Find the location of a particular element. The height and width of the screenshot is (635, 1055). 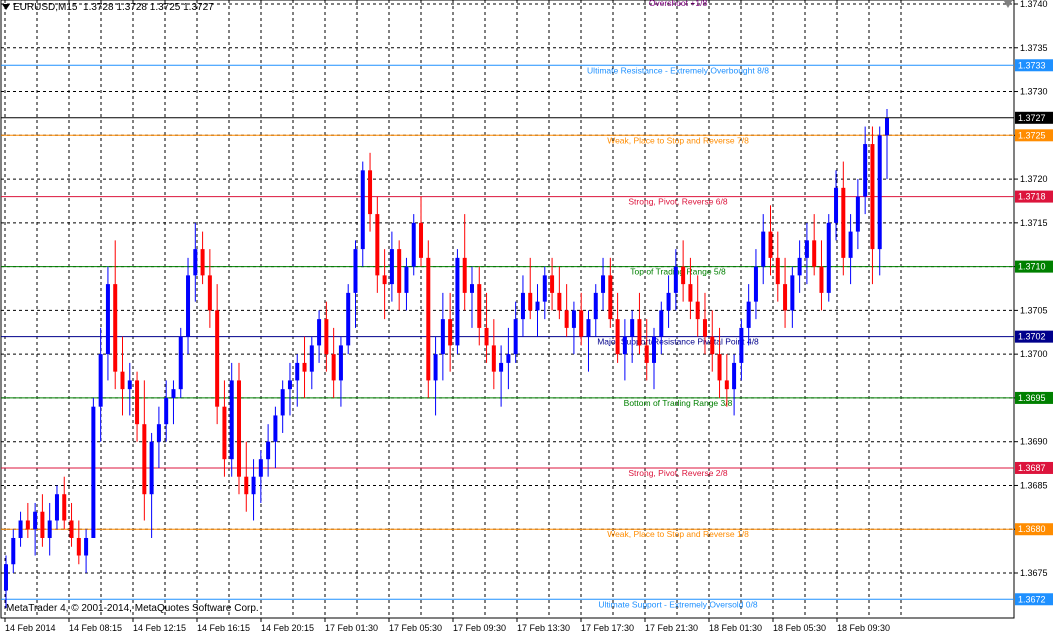

level-price-tag-text: 1.3687 is located at coordinates (1032, 468).